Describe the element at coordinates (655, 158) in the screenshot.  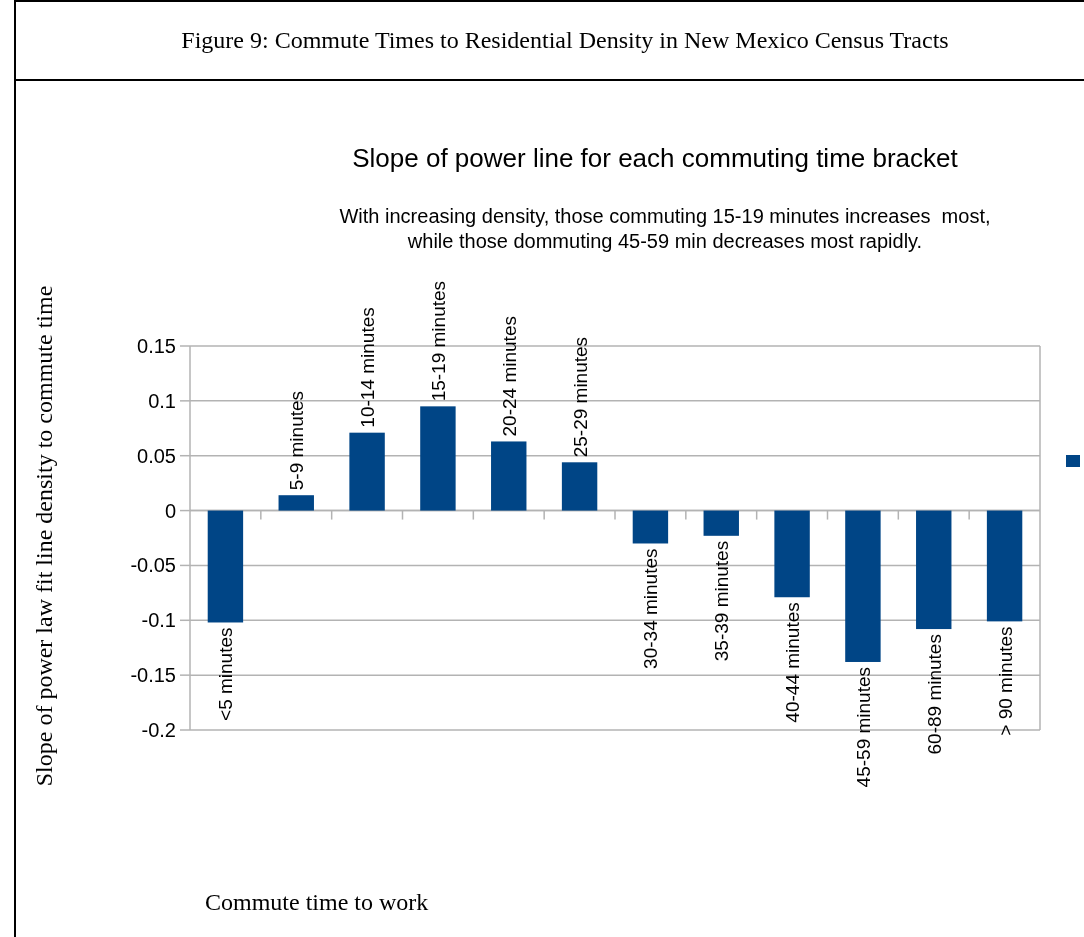
I see `chart-title: Slope of power line for each commuting time bracket` at that location.